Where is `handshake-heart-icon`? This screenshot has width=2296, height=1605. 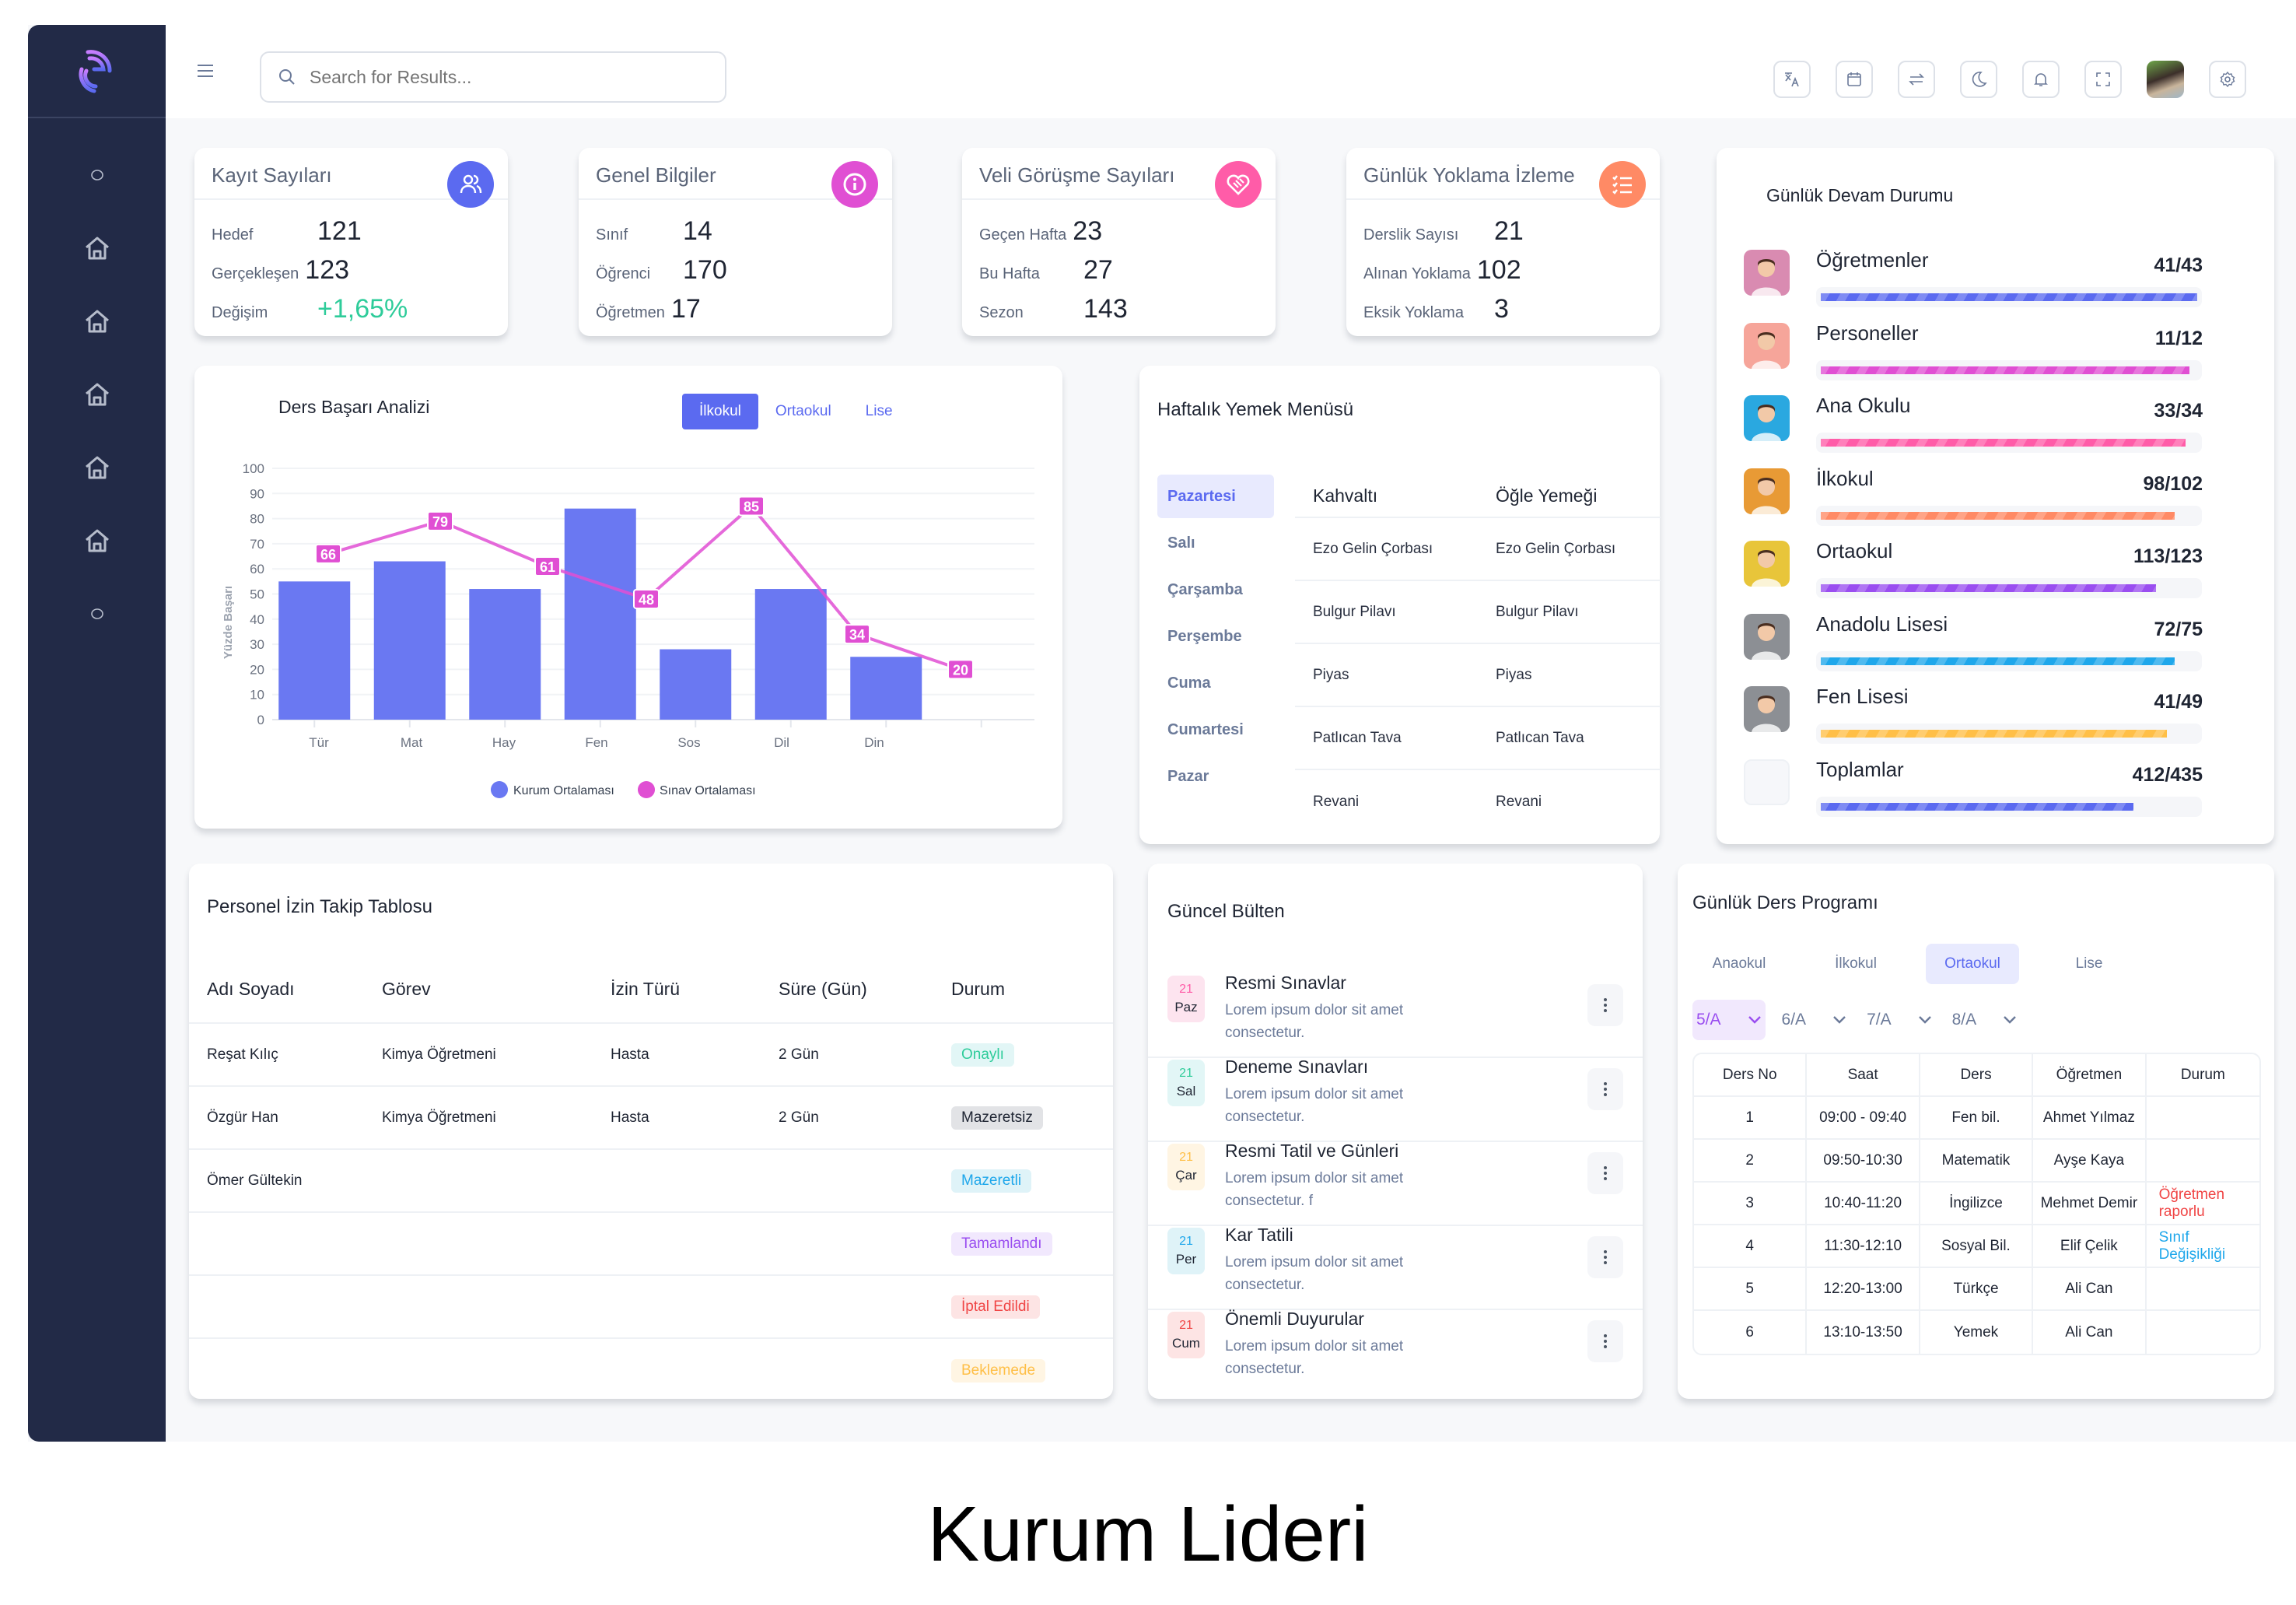
handshake-heart-icon is located at coordinates (1238, 184).